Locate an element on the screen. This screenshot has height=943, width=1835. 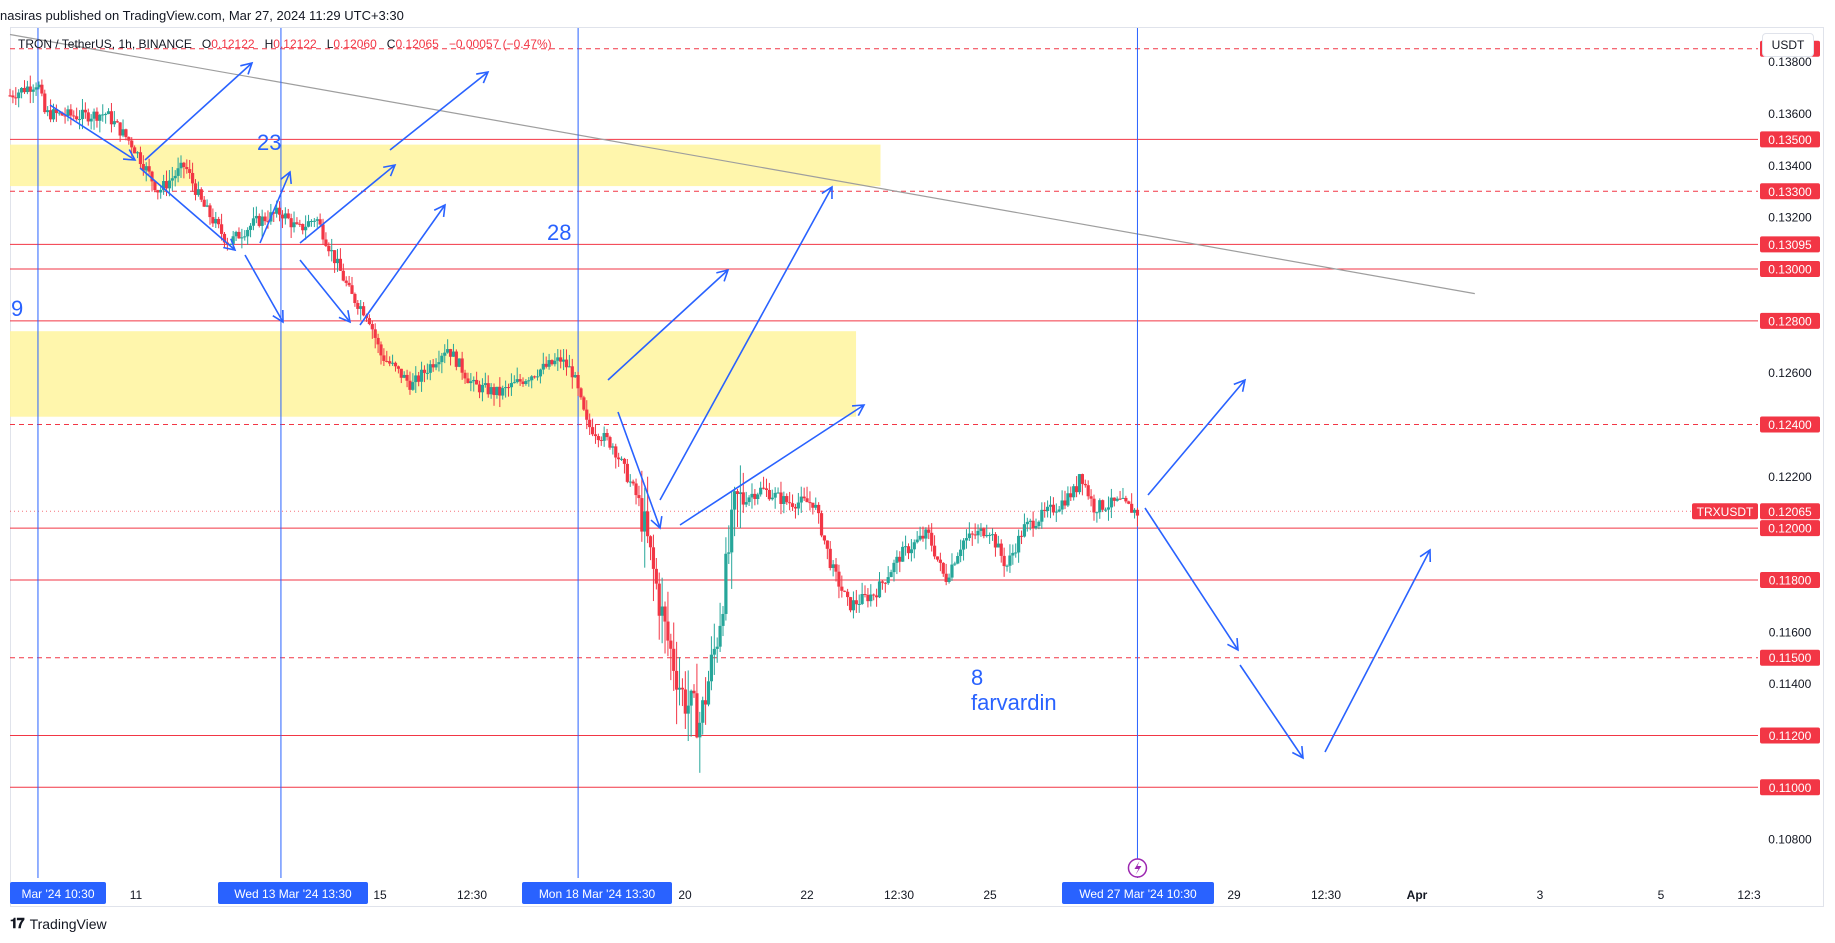
x-tick-label: 3 is located at coordinates (1540, 895).